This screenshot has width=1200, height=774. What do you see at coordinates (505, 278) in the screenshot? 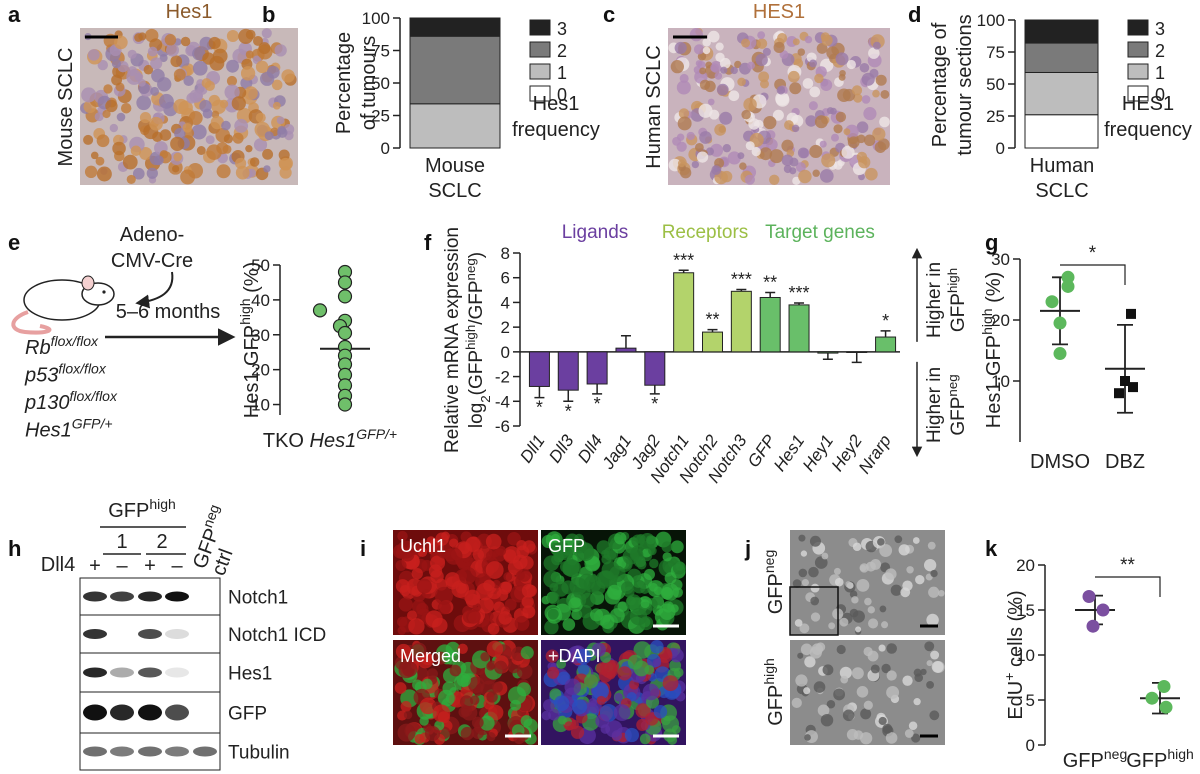
I see `y-tick-label: 6` at bounding box center [505, 278].